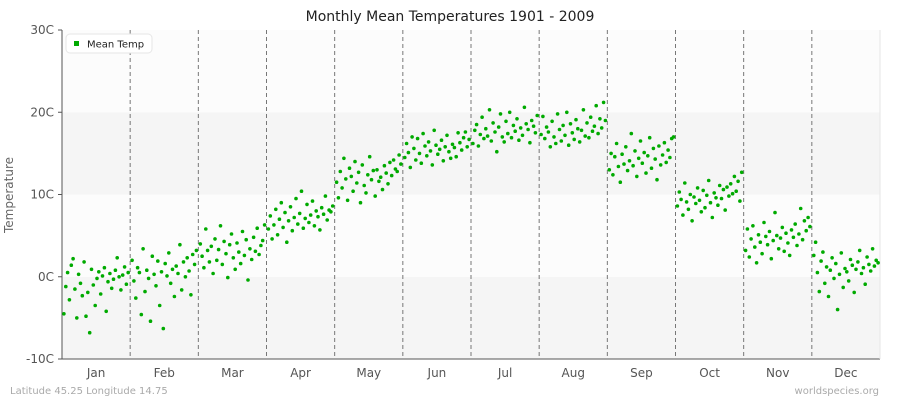 This screenshot has width=900, height=400. Describe the element at coordinates (9, 195) in the screenshot. I see `y-axis-label: Temperature` at that location.